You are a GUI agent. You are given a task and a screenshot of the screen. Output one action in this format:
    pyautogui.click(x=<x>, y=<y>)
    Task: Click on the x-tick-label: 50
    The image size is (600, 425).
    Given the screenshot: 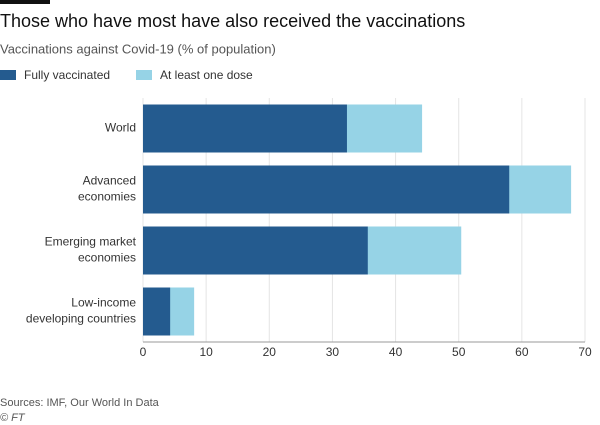 What is the action you would take?
    pyautogui.click(x=459, y=352)
    